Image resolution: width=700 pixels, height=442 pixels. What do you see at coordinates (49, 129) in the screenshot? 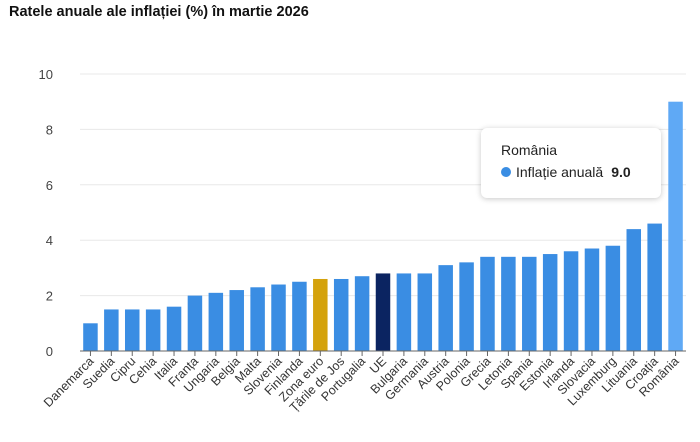
I see `y-tick-label: 8` at bounding box center [49, 129].